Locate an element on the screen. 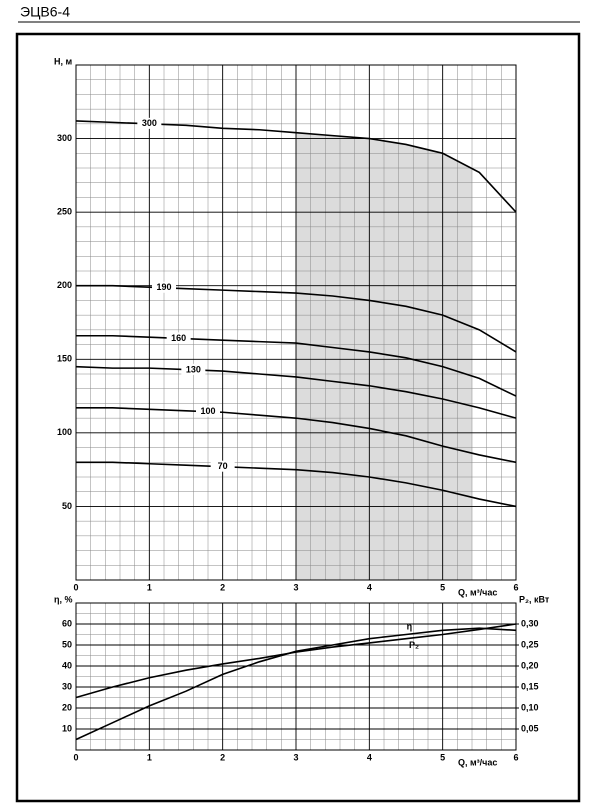 The width and height of the screenshot is (598, 808). y-tick-label: 100 is located at coordinates (64, 432).